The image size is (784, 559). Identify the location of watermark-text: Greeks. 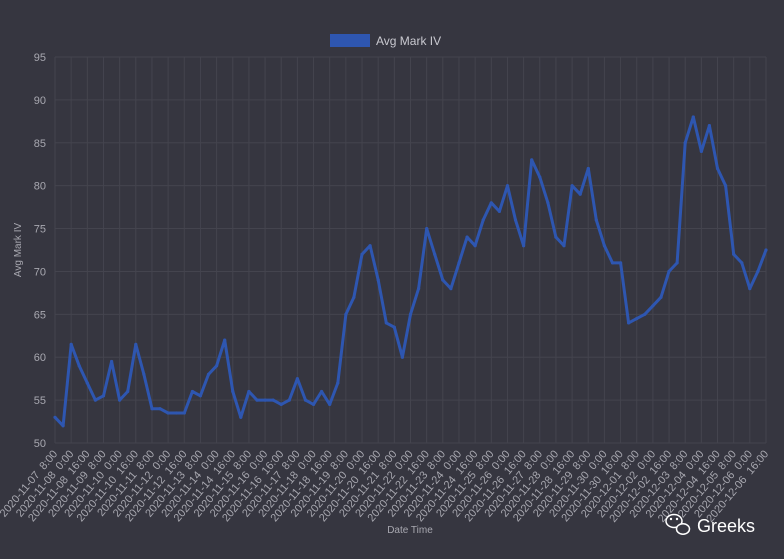
(726, 526).